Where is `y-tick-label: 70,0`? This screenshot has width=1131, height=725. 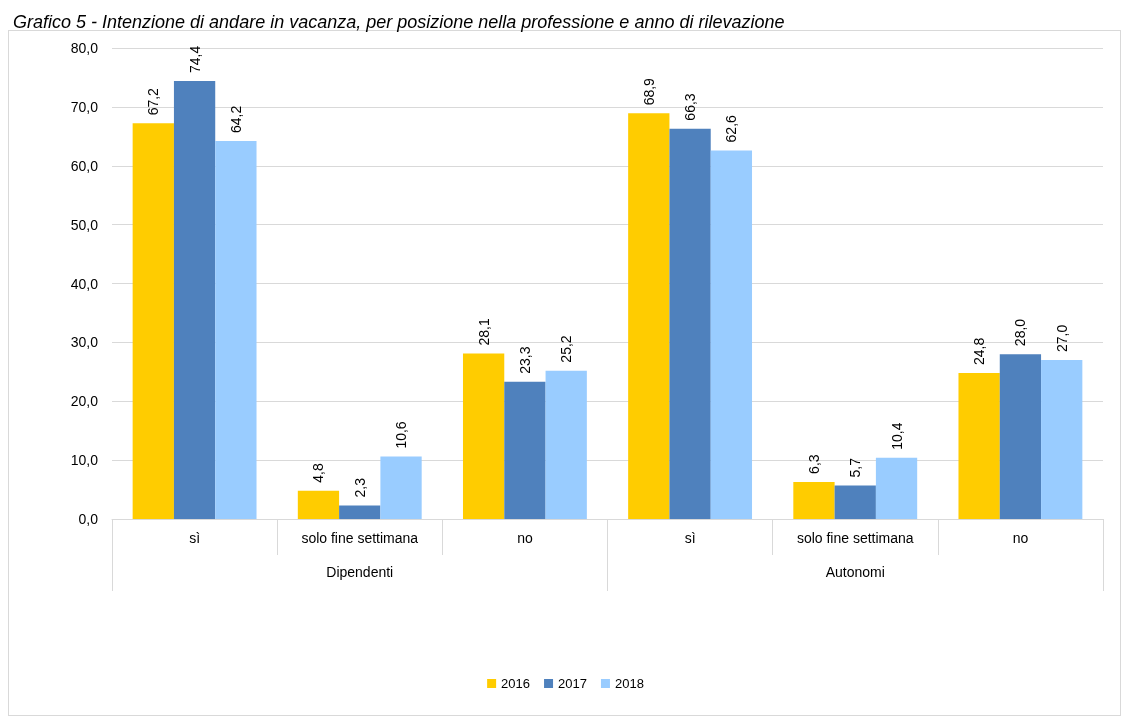 y-tick-label: 70,0 is located at coordinates (84, 106).